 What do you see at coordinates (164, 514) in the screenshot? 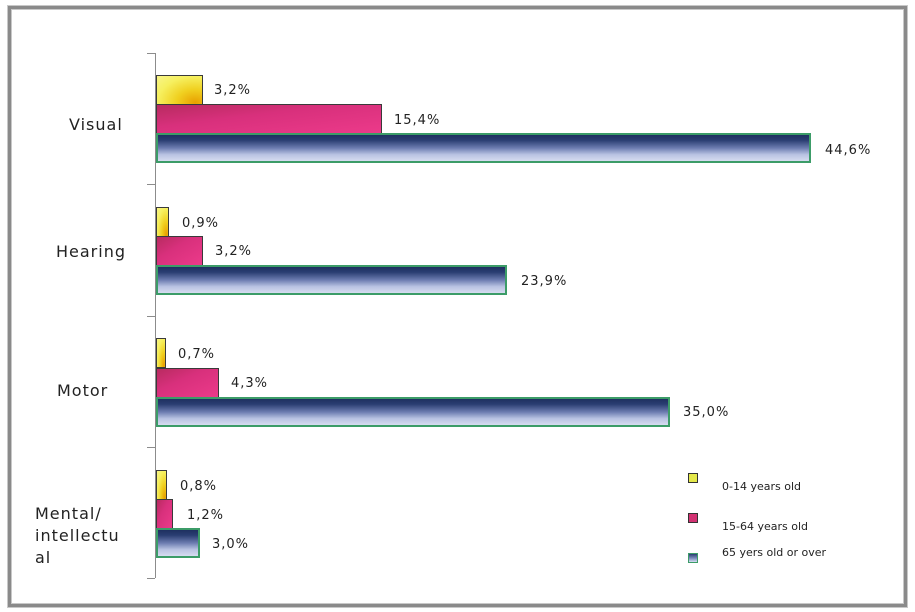
I see `bar-15-64-mental` at bounding box center [164, 514].